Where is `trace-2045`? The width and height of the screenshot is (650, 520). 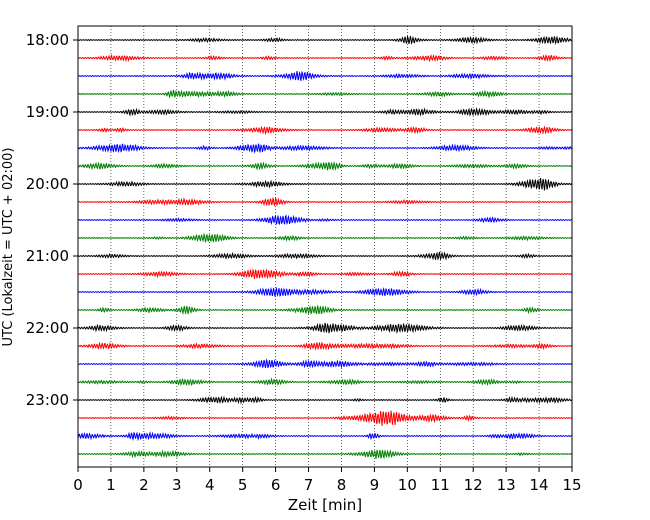
trace-2045 is located at coordinates (325, 237).